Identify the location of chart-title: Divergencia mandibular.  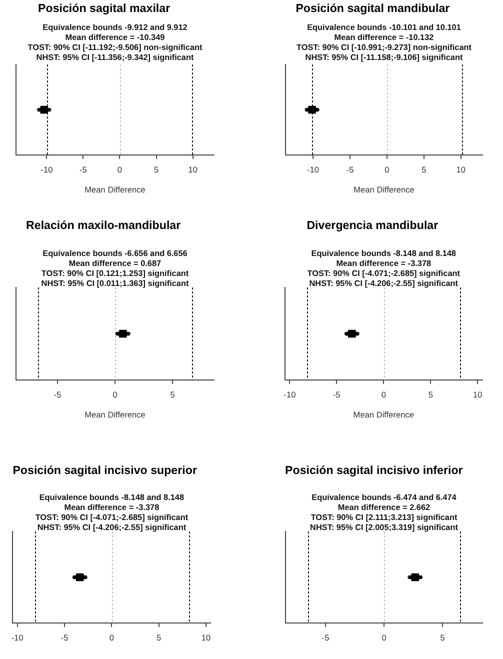
(372, 226).